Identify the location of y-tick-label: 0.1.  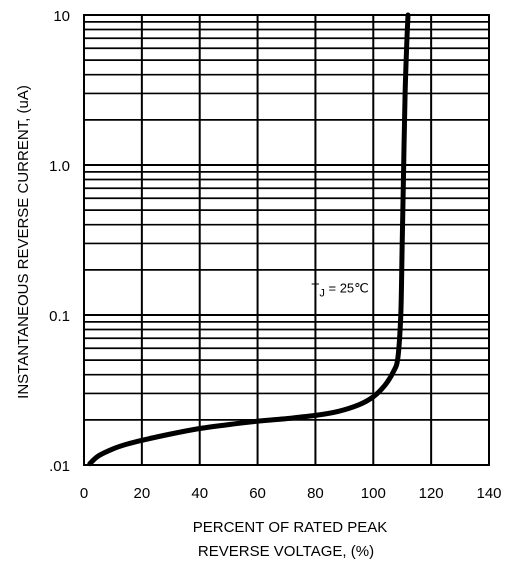
(59, 316).